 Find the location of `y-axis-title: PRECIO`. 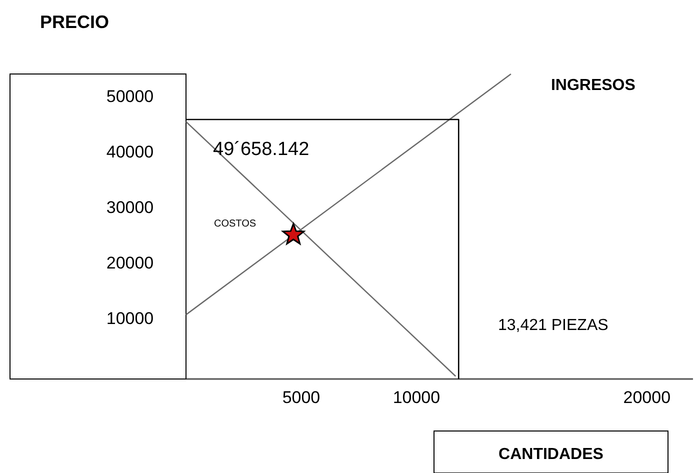

y-axis-title: PRECIO is located at coordinates (75, 22).